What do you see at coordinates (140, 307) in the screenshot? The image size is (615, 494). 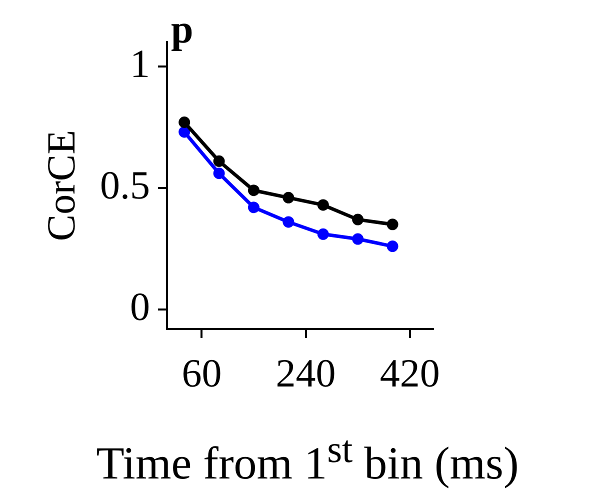 I see `y-tick-label: 0` at bounding box center [140, 307].